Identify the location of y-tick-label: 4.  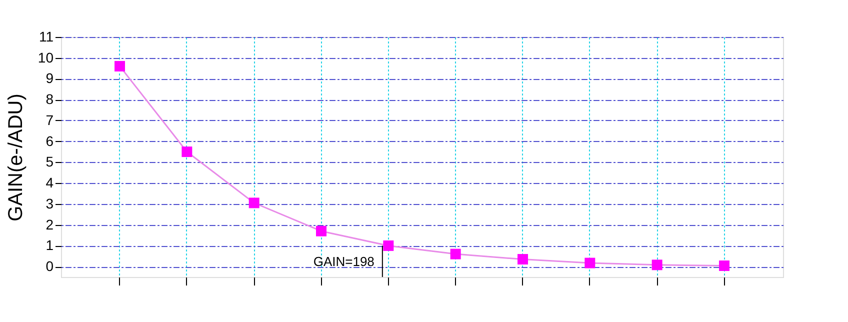
(50, 182).